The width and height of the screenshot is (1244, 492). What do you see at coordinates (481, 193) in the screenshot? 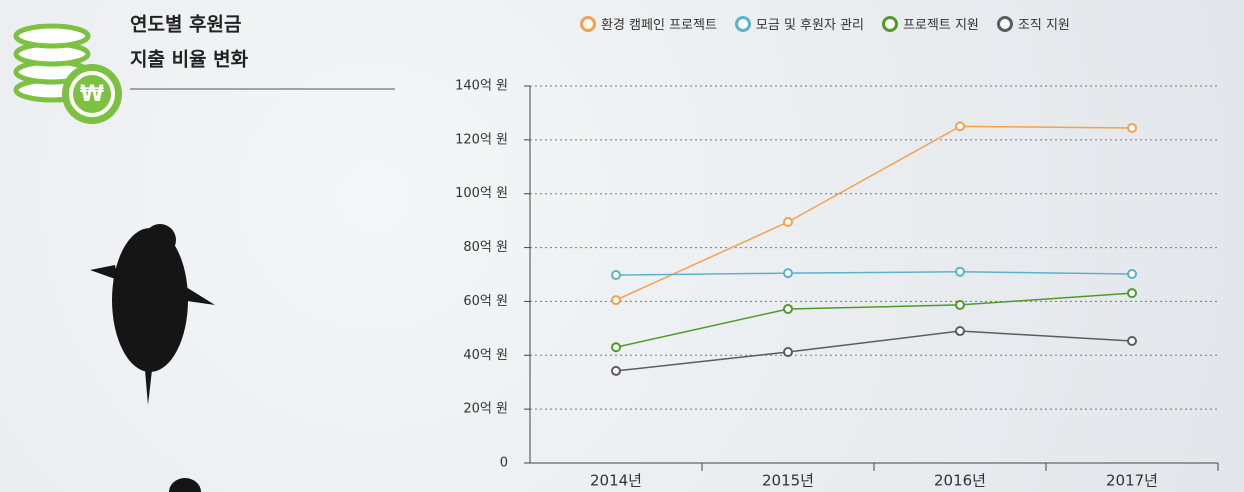
I see `y-tick-label: 100억 원` at bounding box center [481, 193].